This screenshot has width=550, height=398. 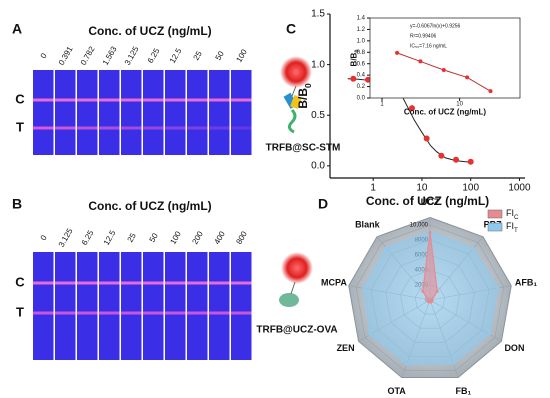 I want to click on y-axis-label: B/B0, so click(x=304, y=96).